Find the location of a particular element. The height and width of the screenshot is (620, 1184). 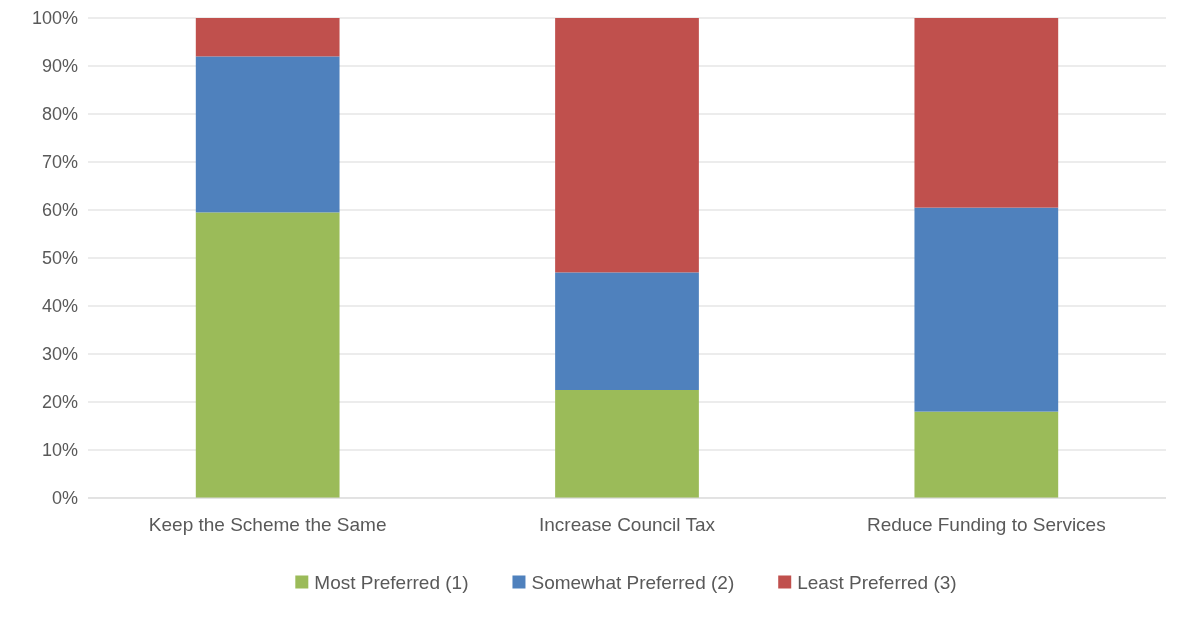

legend-label: Most Preferred (1) is located at coordinates (391, 582).